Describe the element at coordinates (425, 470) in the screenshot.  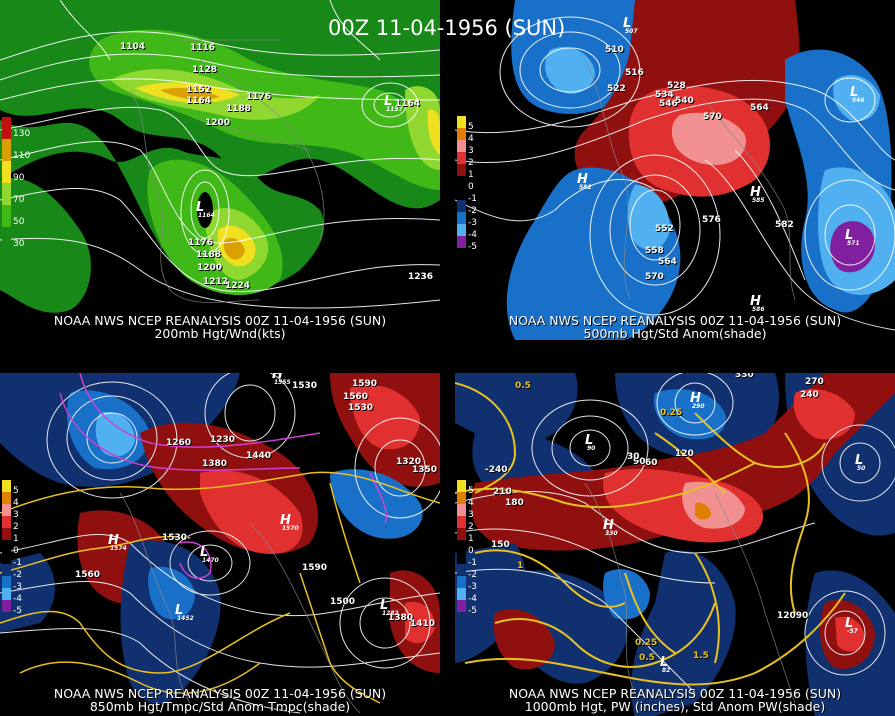
I see `contour-label: 1350` at that location.